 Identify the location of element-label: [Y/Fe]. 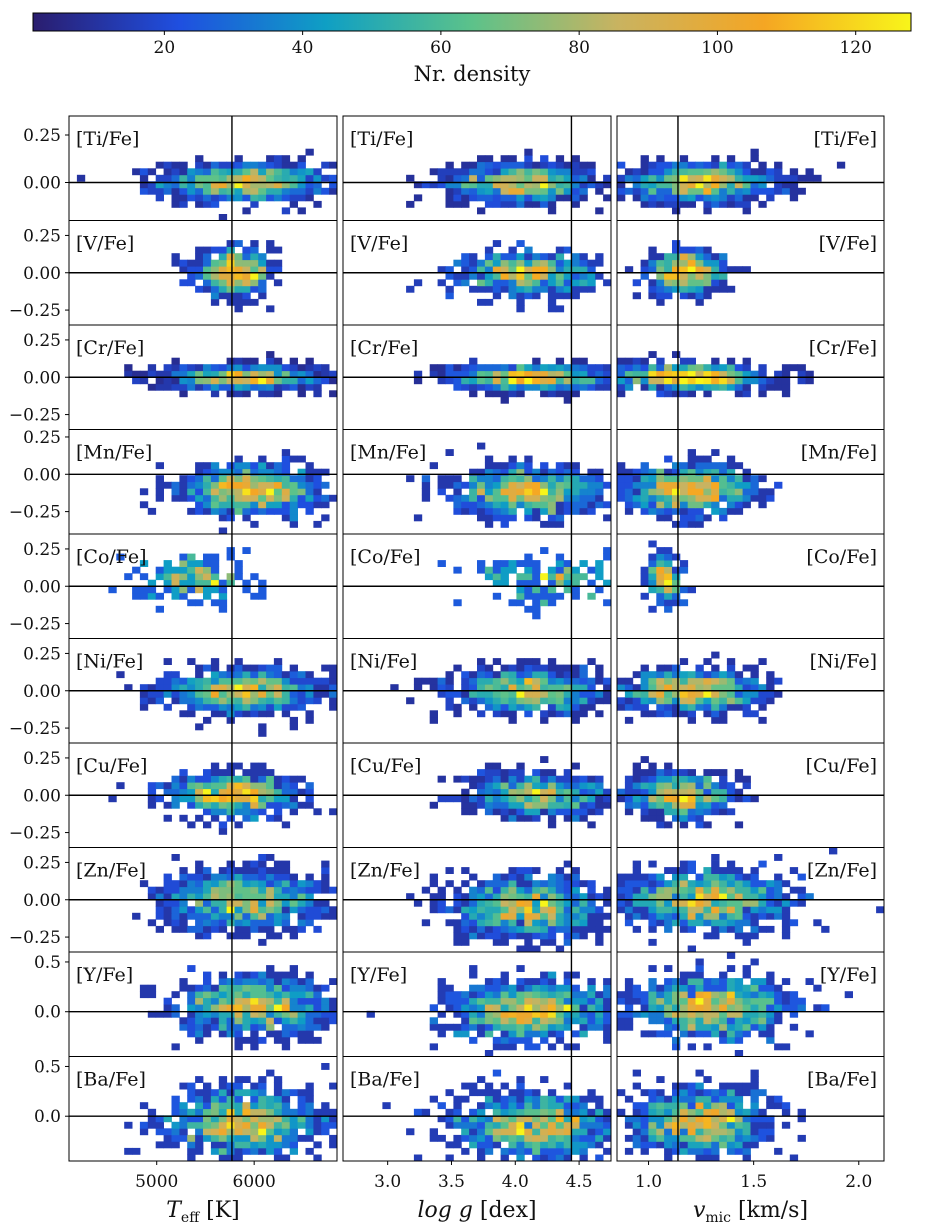
(378, 975).